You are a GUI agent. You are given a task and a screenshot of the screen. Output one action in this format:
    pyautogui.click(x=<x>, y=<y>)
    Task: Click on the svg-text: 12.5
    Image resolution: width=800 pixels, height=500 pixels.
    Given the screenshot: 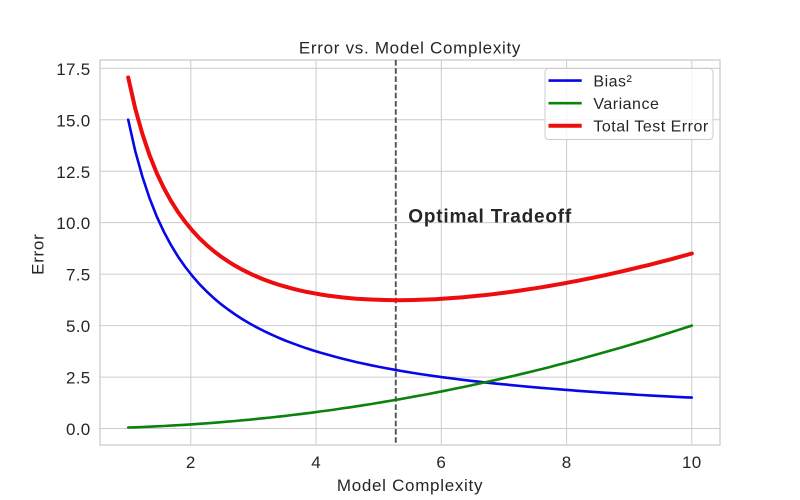 What is the action you would take?
    pyautogui.click(x=73, y=172)
    